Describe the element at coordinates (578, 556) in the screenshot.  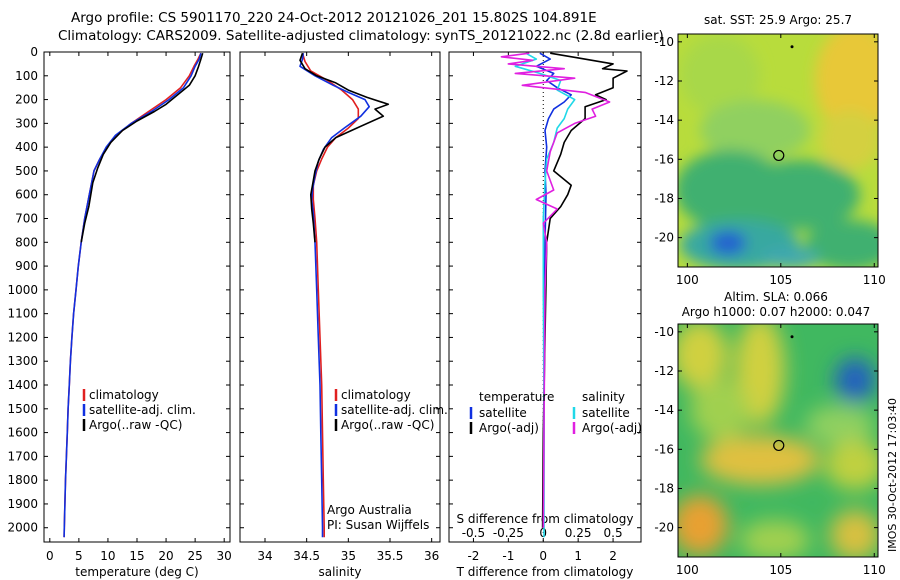
I see `x-tick-label: 1` at that location.